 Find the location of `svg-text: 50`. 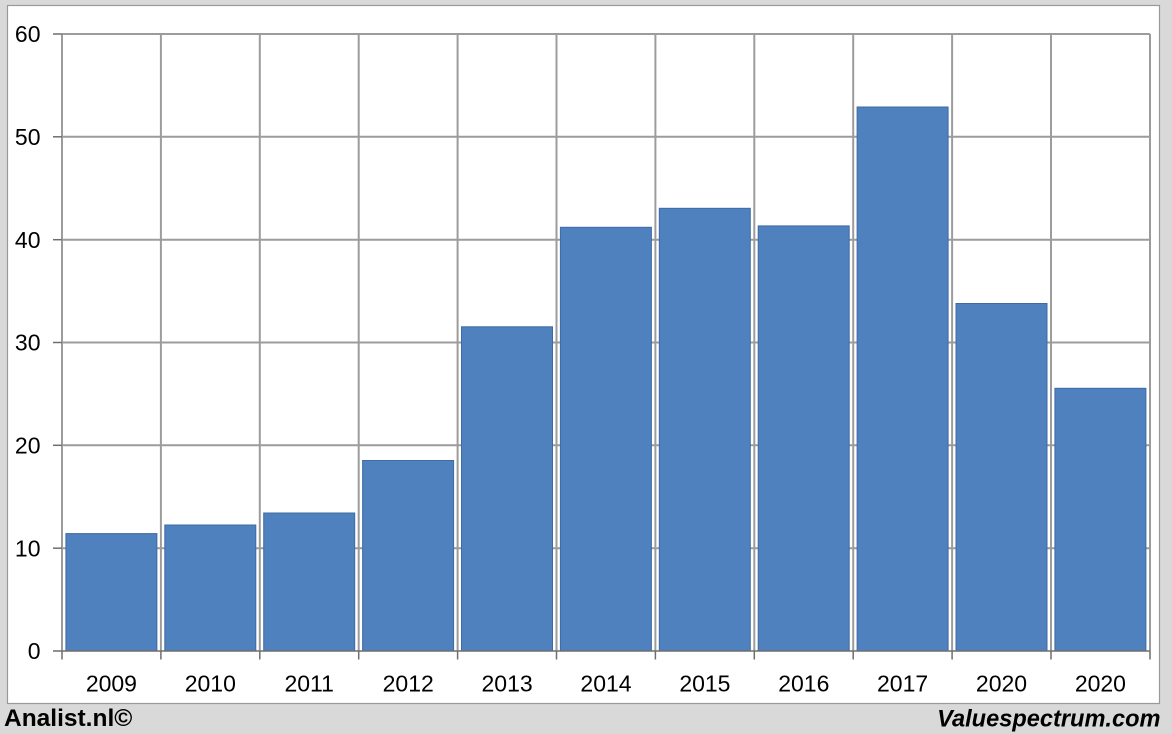

svg-text: 50 is located at coordinates (28, 137).